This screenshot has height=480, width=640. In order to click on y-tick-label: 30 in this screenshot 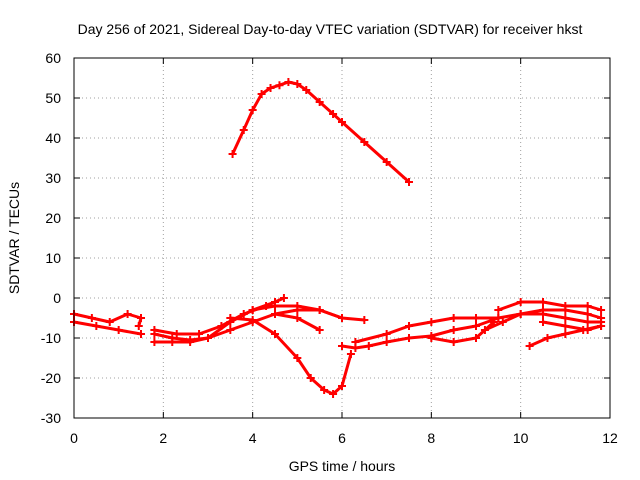, I will do `click(53, 178)`.